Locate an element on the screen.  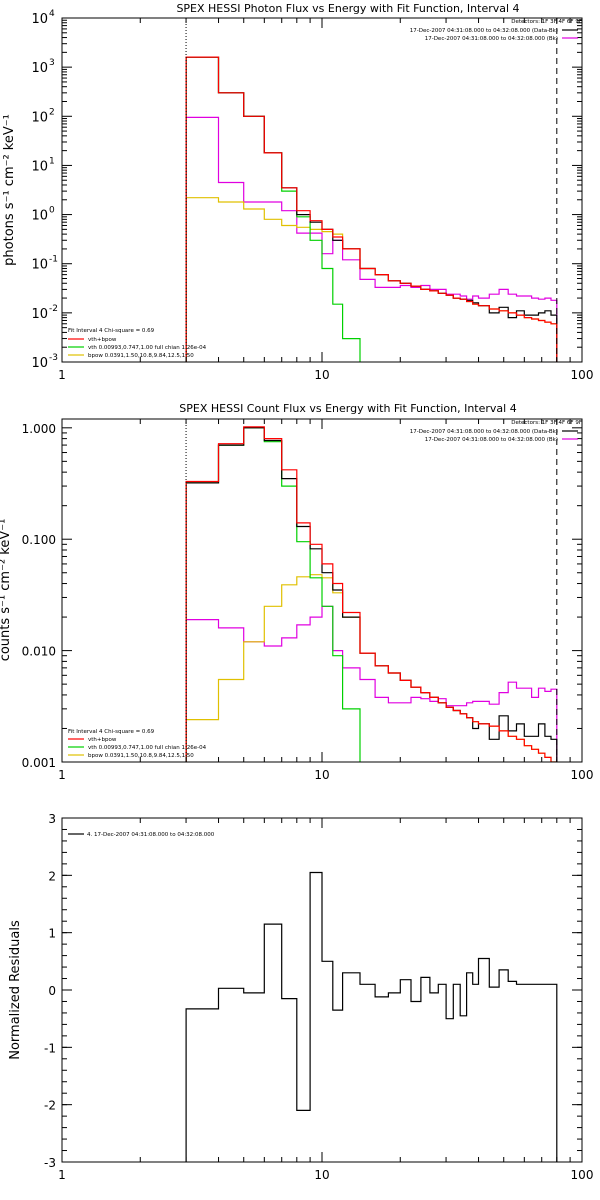
photon-flux-x-tick-label: 10 is located at coordinates (321, 375).